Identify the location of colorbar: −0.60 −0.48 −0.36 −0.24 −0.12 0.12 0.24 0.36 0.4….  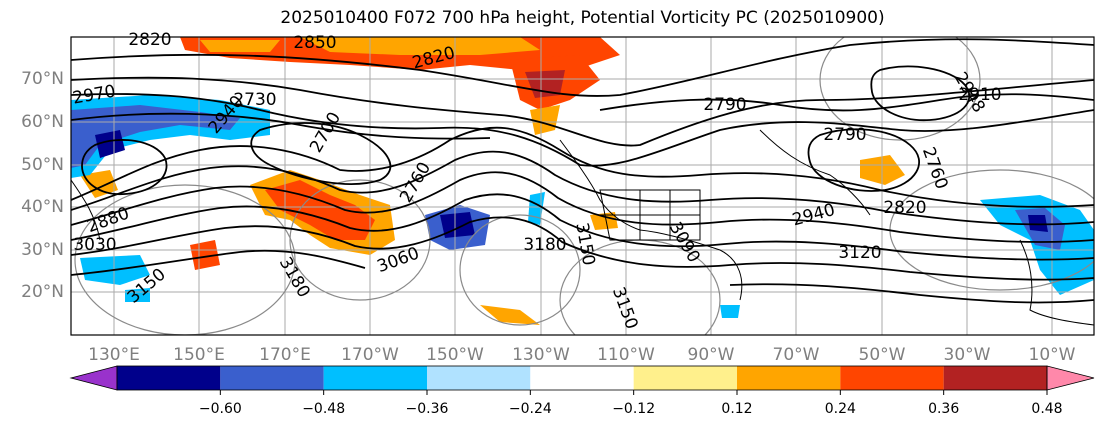
(582, 391).